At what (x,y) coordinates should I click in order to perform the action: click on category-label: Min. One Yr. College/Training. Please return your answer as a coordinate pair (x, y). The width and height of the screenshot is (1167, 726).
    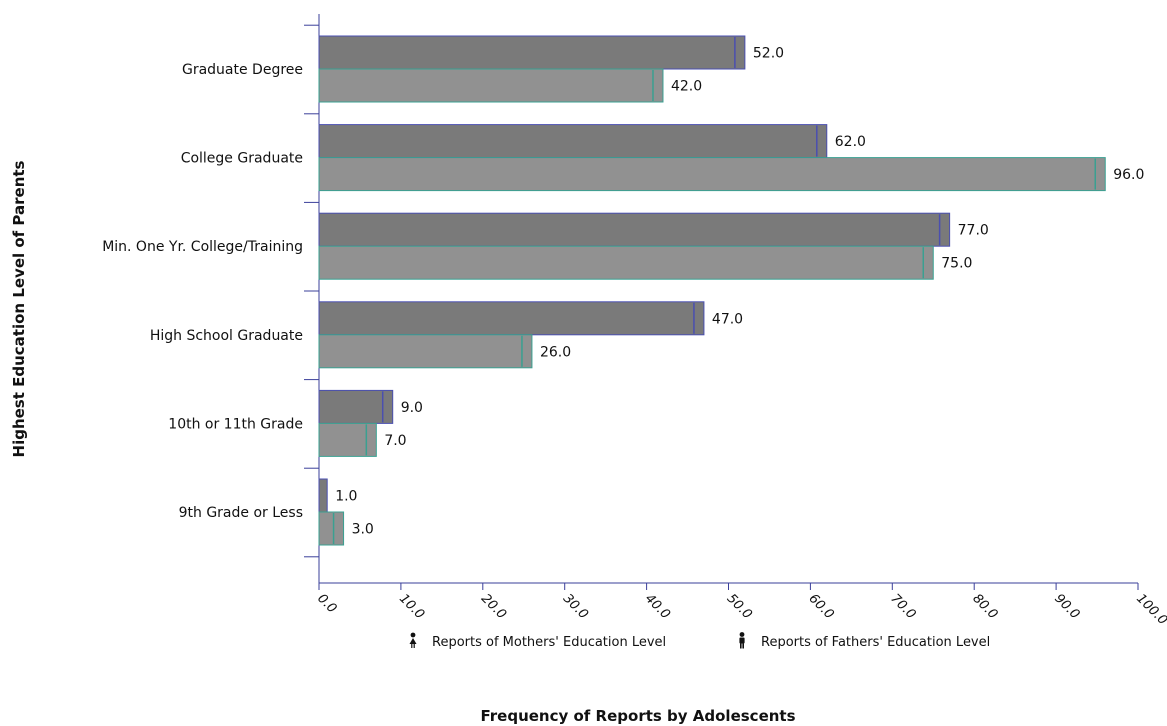
    Looking at the image, I should click on (202, 247).